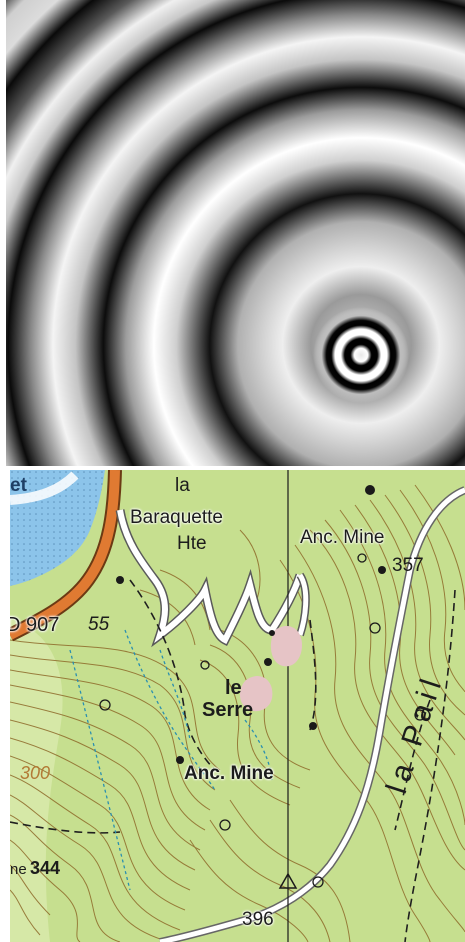 This screenshot has height=942, width=465. Describe the element at coordinates (256, 694) in the screenshot. I see `serre-rock` at that location.